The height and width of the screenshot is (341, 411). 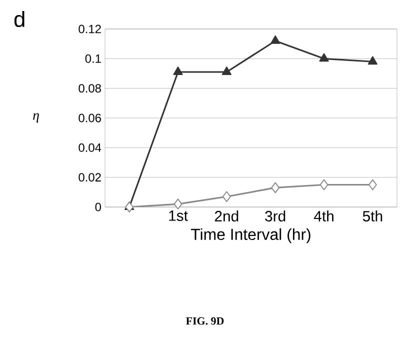 What do you see at coordinates (89, 29) in the screenshot?
I see `y-tick-label: 0.12` at bounding box center [89, 29].